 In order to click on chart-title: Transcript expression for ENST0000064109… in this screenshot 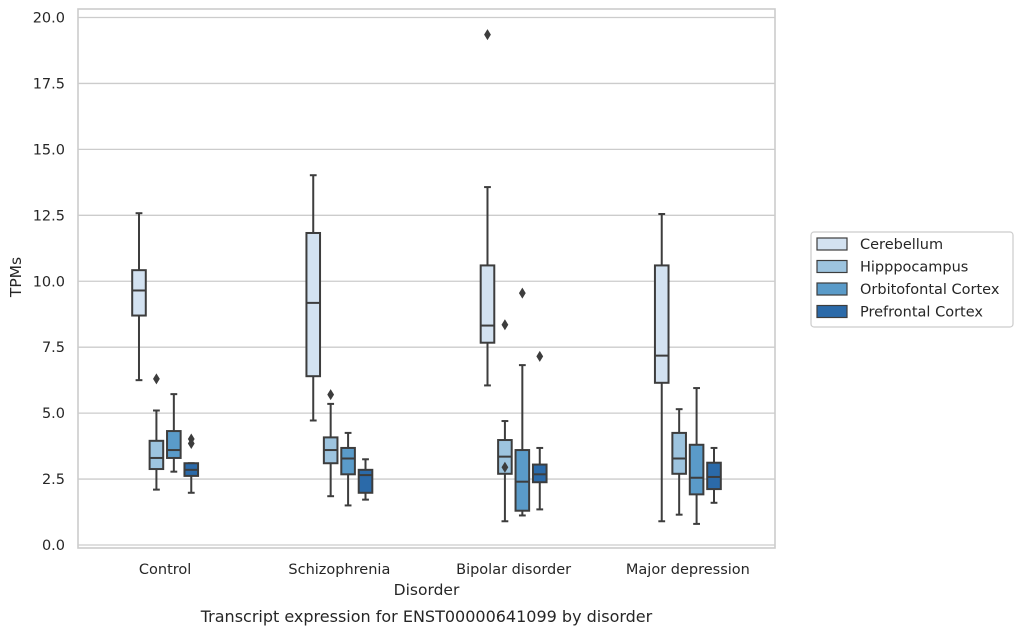, I will do `click(426, 616)`.